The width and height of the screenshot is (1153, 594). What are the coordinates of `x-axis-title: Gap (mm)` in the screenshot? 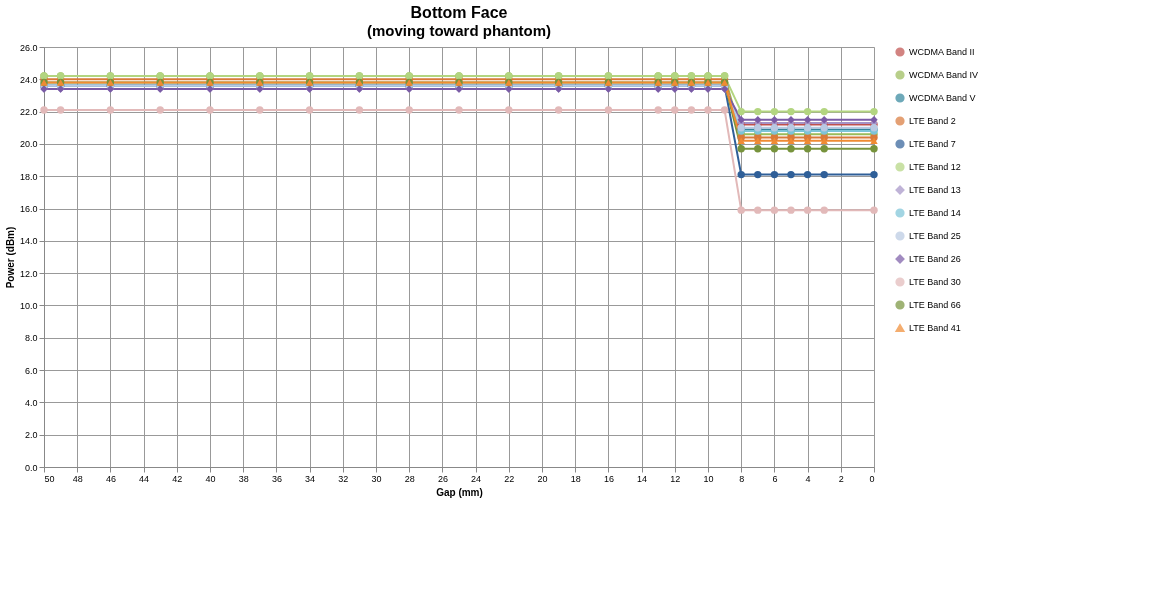 It's located at (459, 492).